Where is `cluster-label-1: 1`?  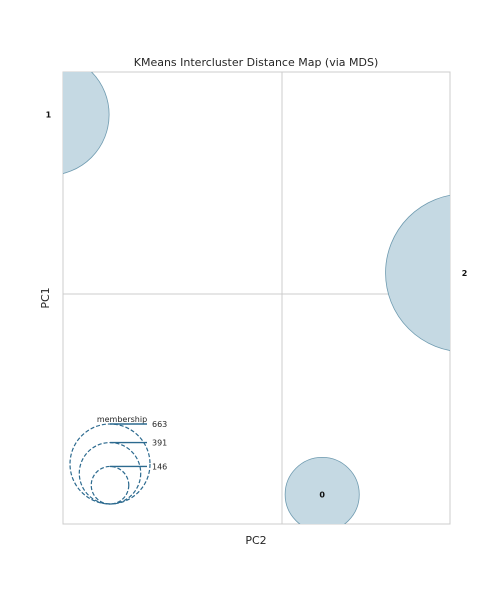 cluster-label-1: 1 is located at coordinates (49, 115).